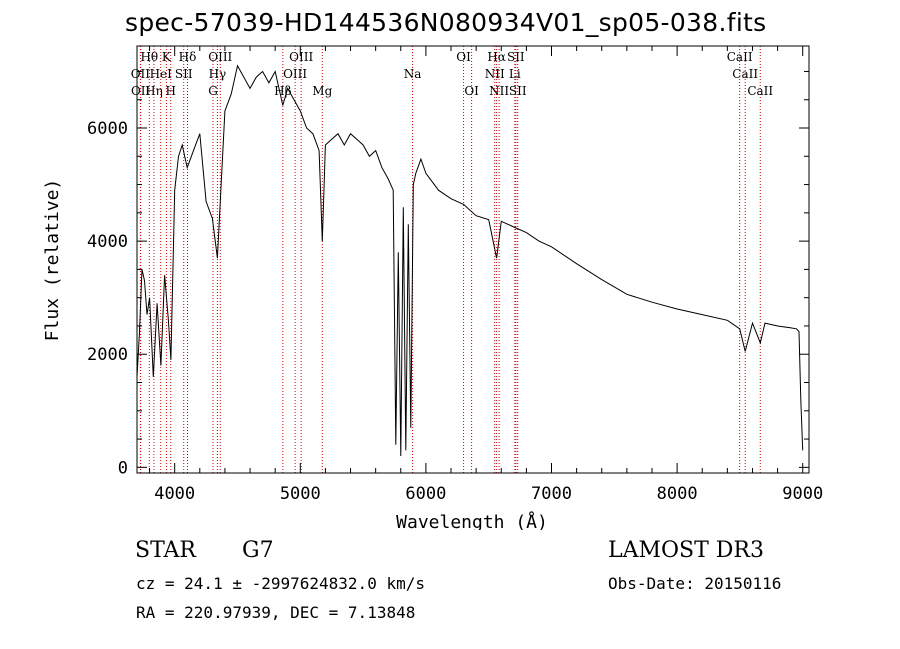 This screenshot has height=649, width=900. What do you see at coordinates (282, 91) in the screenshot?
I see `line-marker-label: Hβ` at bounding box center [282, 91].